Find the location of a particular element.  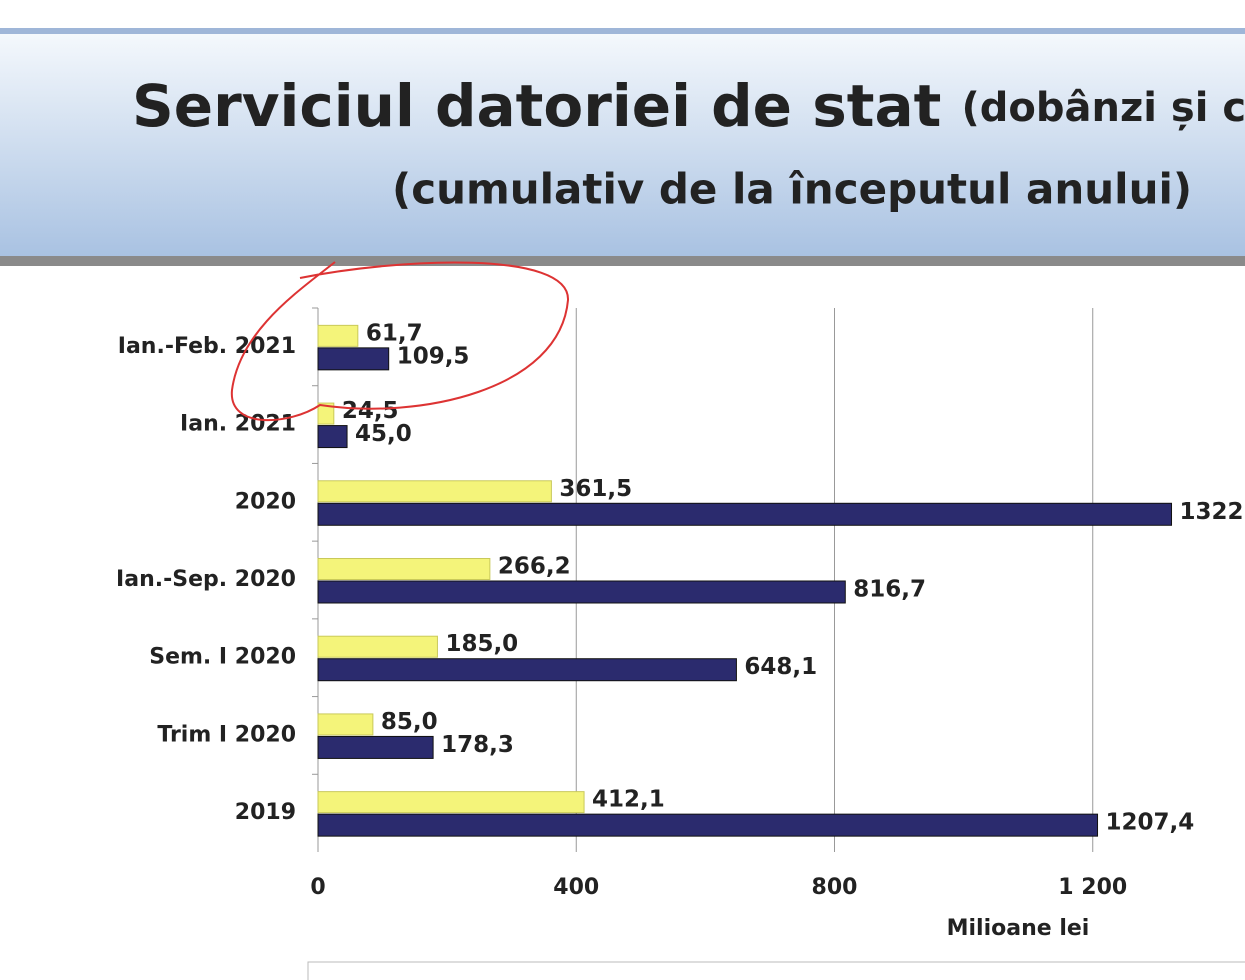

value-label: 85,0 is located at coordinates (409, 722).